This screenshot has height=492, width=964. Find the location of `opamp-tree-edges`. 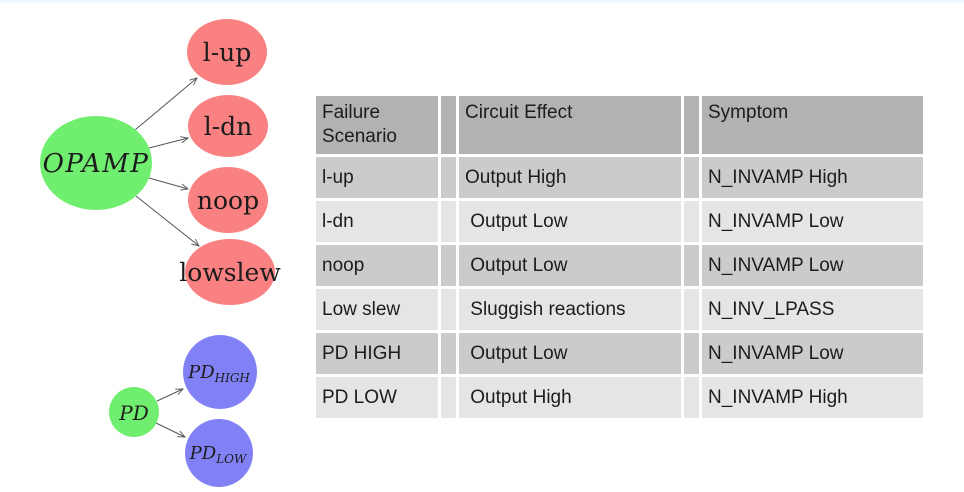

opamp-tree-edges is located at coordinates (166, 162).